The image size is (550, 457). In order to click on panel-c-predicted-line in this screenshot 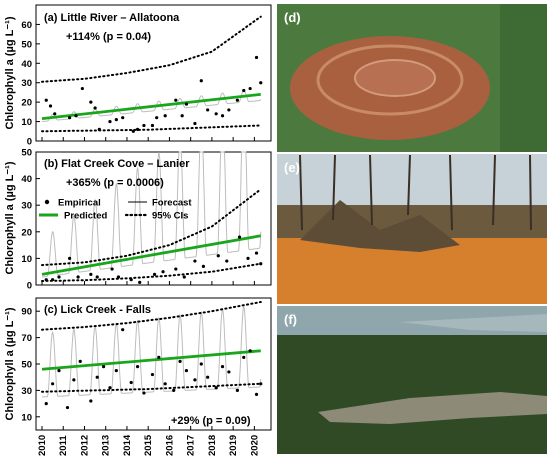, I will do `click(151, 360)`.